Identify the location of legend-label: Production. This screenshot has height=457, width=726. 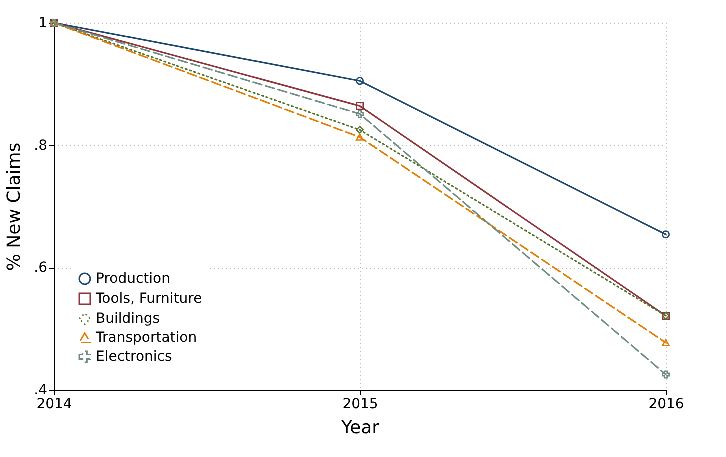
(133, 279).